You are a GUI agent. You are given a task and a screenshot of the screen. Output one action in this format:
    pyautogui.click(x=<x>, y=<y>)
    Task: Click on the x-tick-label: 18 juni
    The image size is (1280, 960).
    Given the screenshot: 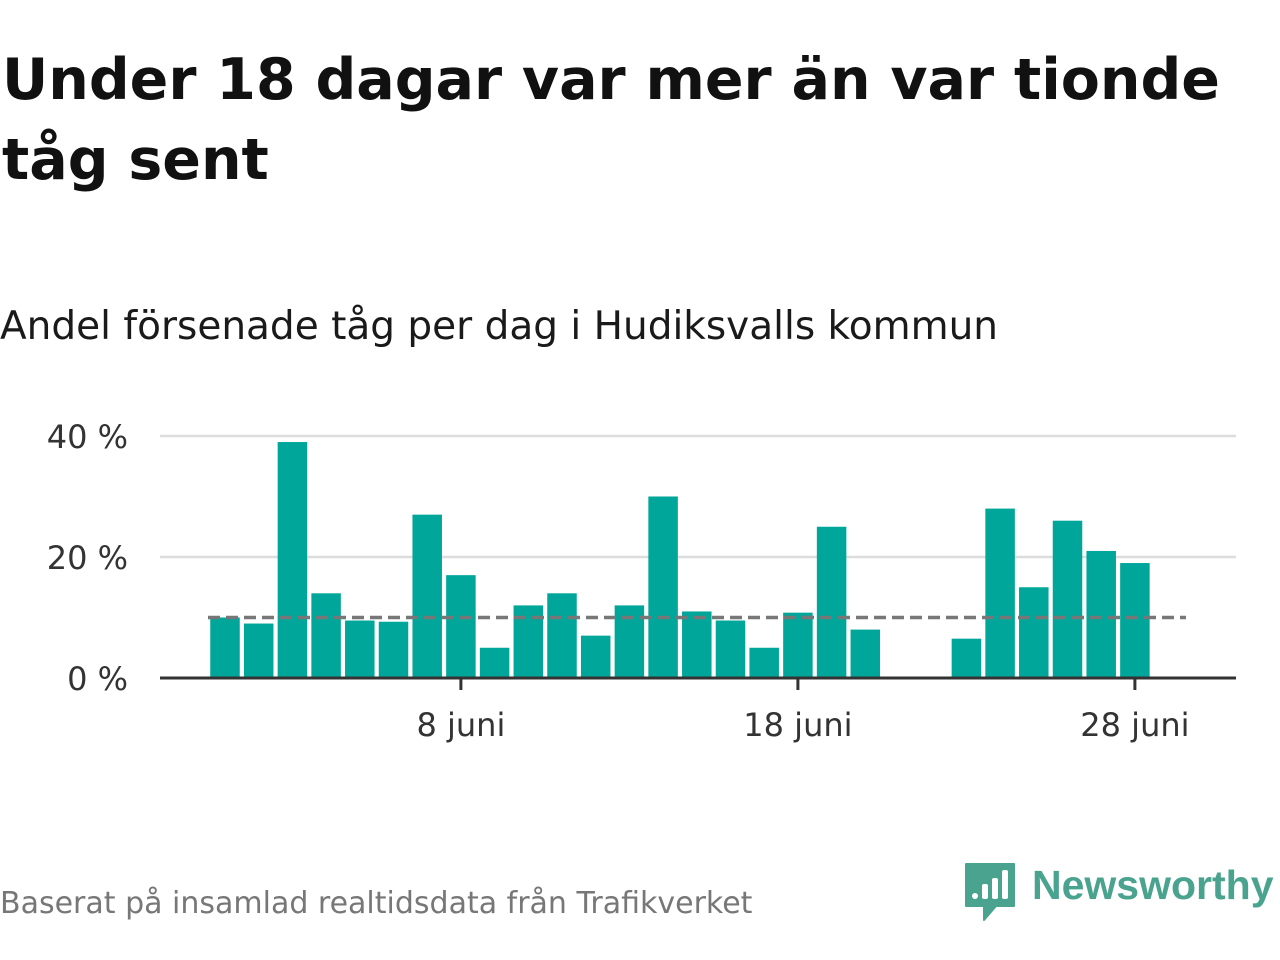 What is the action you would take?
    pyautogui.click(x=797, y=725)
    